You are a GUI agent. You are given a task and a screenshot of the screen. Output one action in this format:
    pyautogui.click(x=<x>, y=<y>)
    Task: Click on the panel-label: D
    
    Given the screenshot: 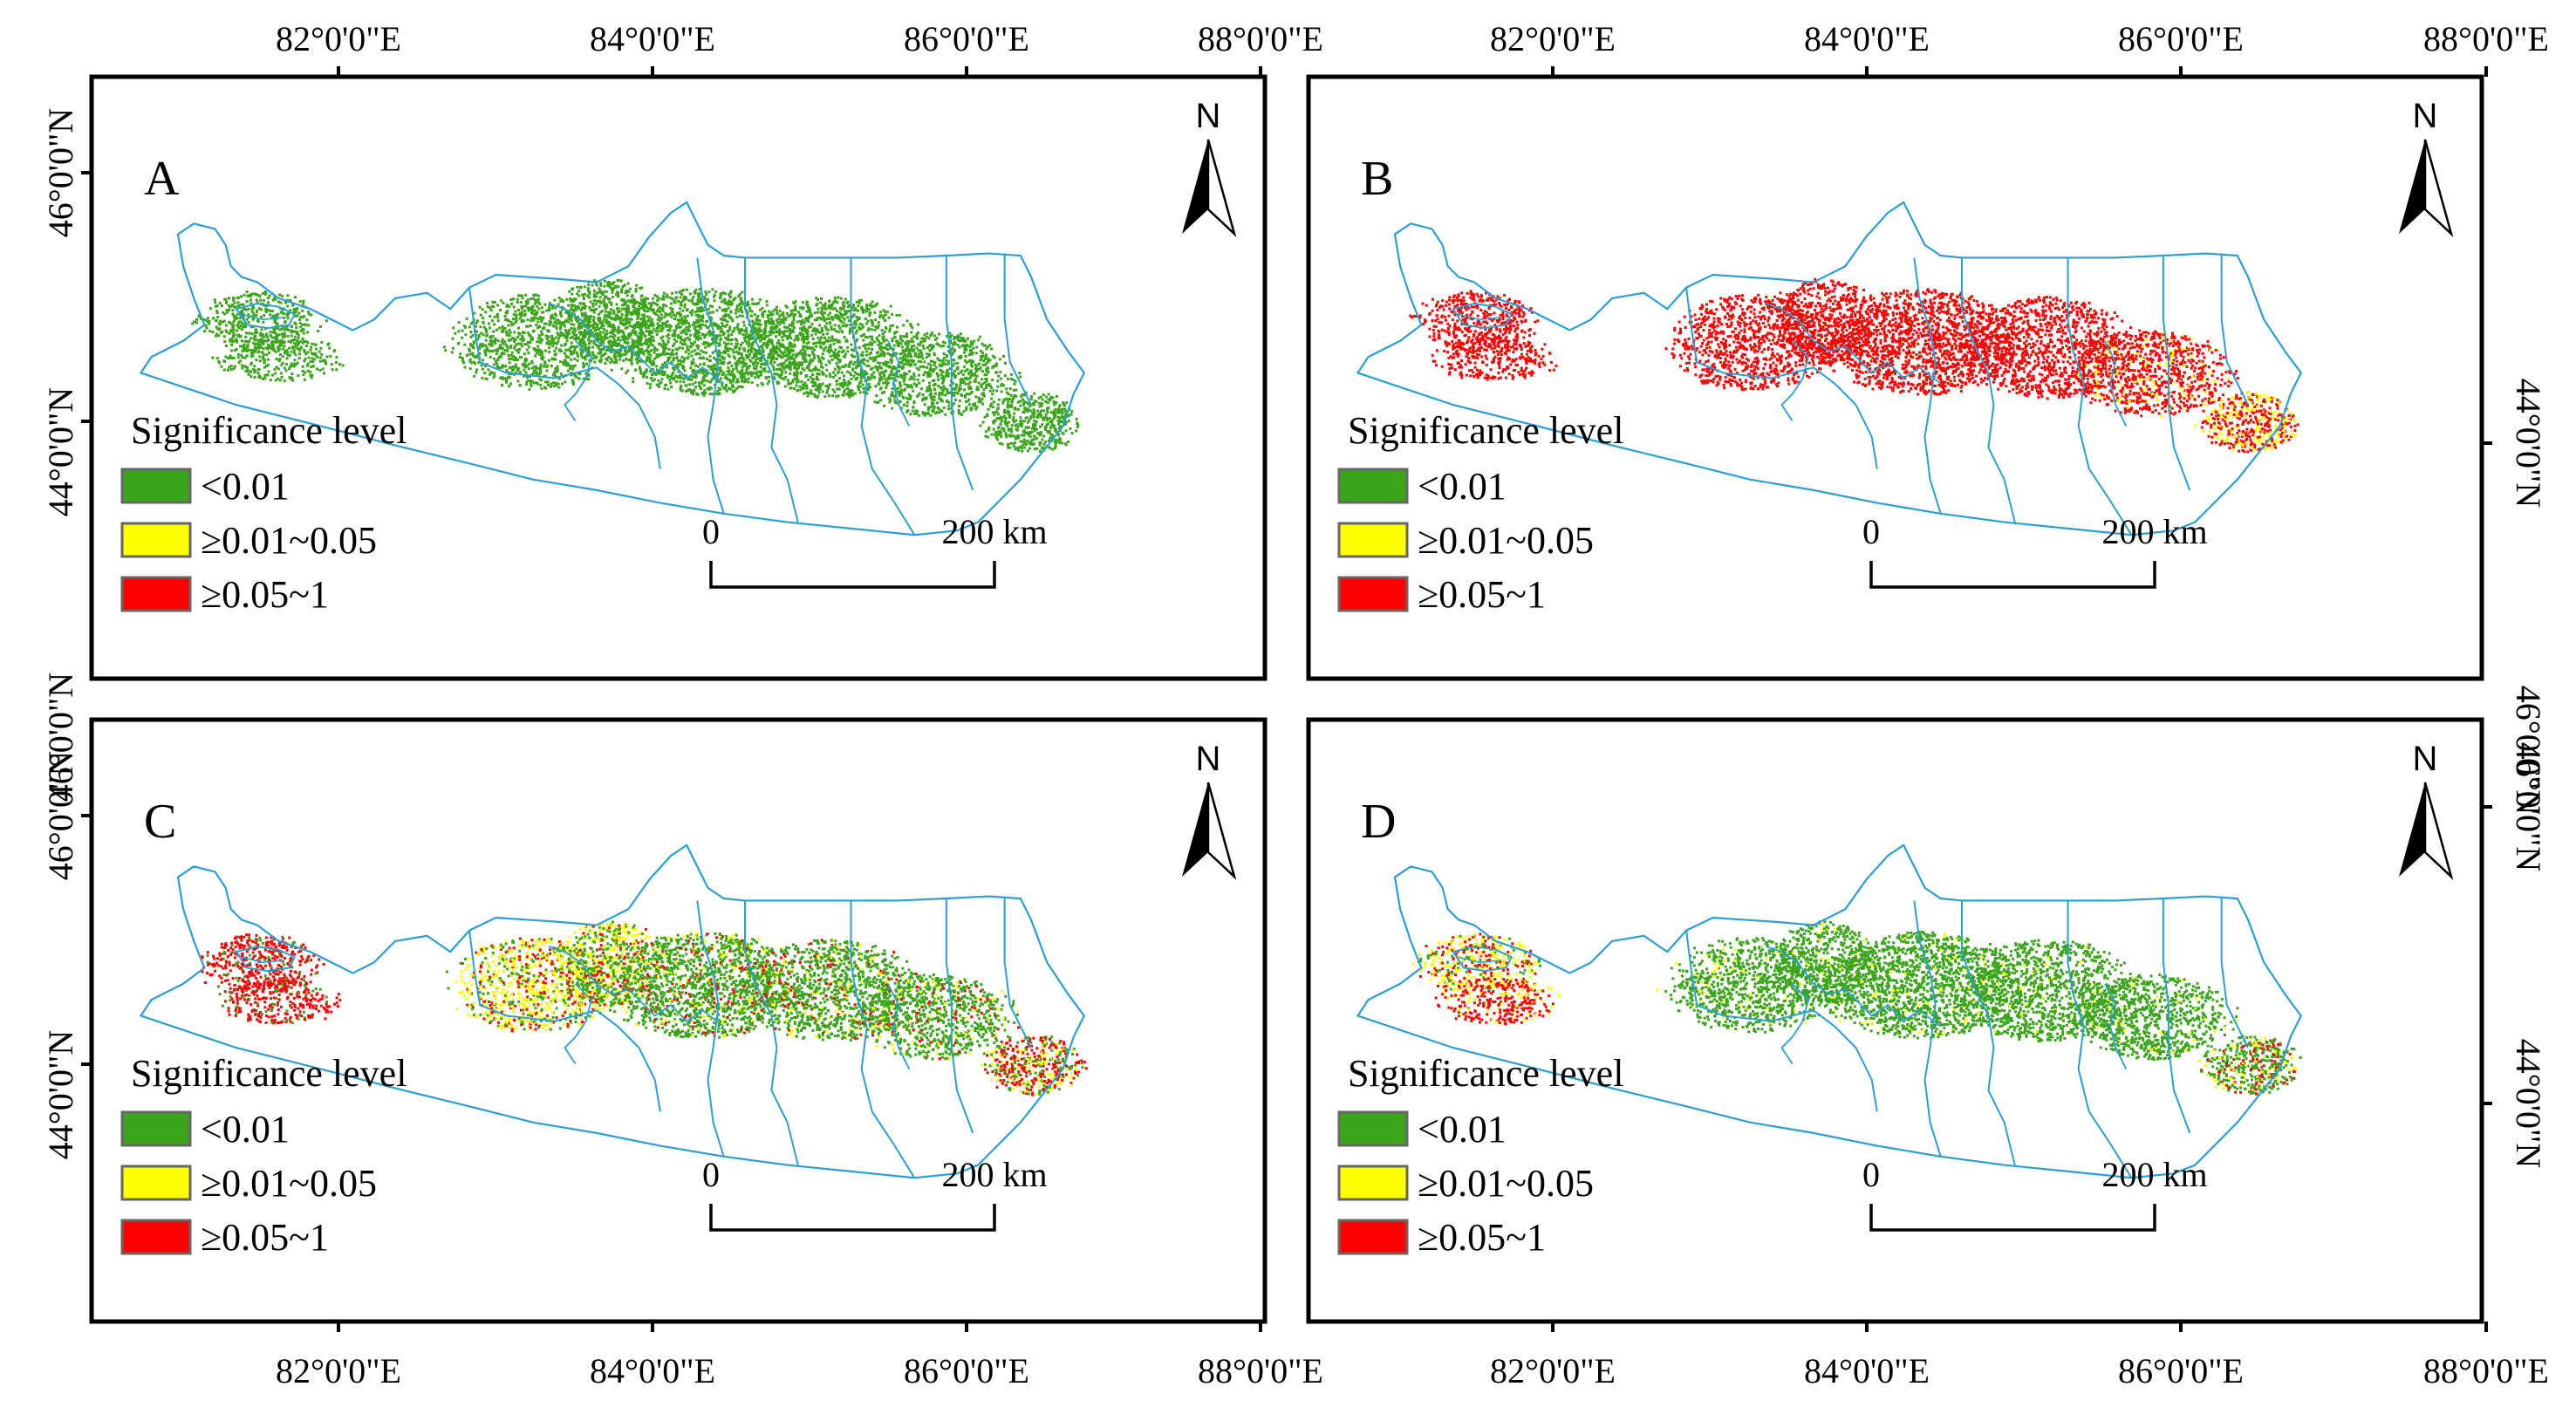 What is the action you would take?
    pyautogui.click(x=1378, y=822)
    